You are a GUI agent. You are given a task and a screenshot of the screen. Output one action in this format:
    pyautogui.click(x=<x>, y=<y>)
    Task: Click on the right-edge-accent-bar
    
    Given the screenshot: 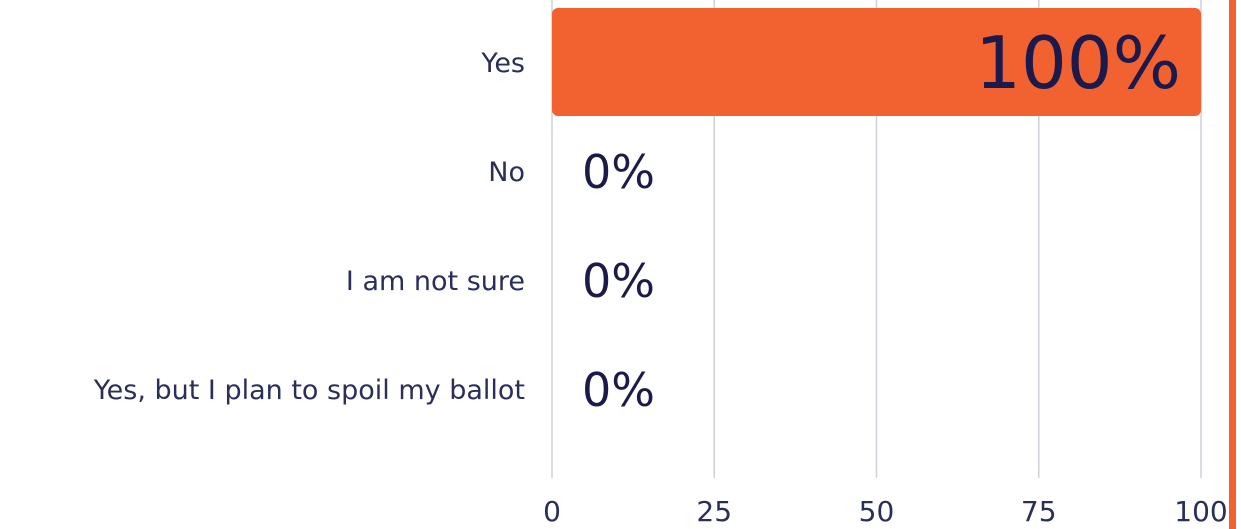 What is the action you would take?
    pyautogui.click(x=1232, y=264)
    